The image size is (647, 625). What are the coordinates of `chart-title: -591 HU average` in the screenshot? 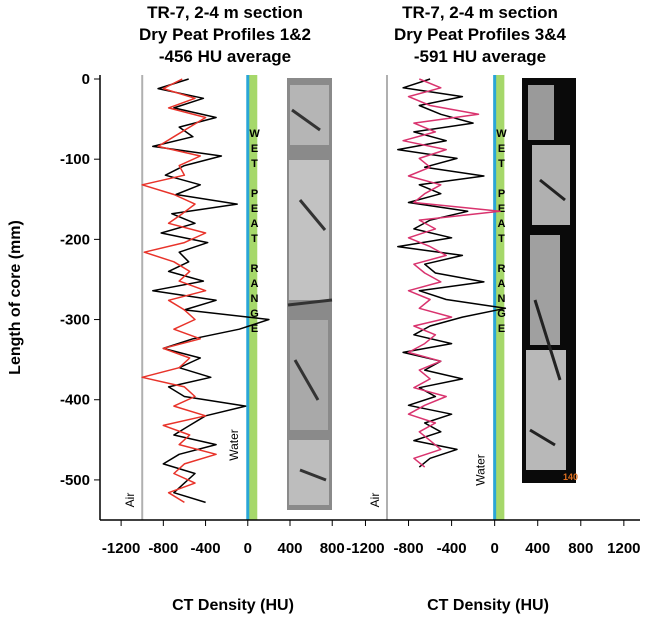 It's located at (480, 56).